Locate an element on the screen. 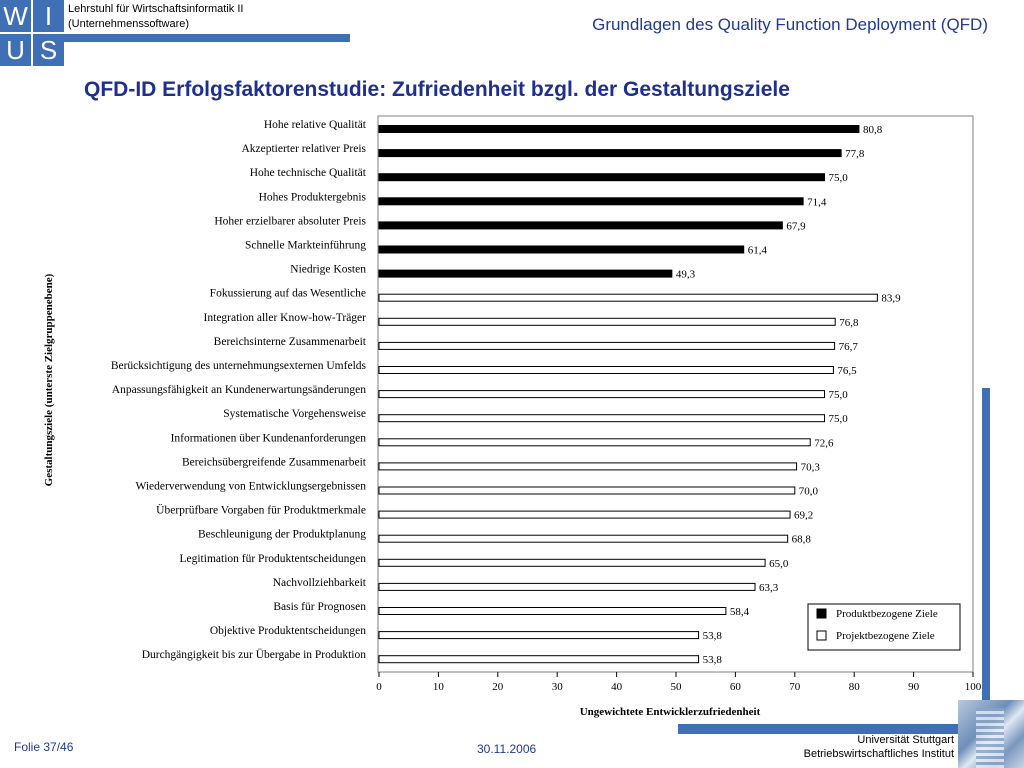 Image resolution: width=1024 pixels, height=768 pixels. x-tick-label: 30 is located at coordinates (558, 687).